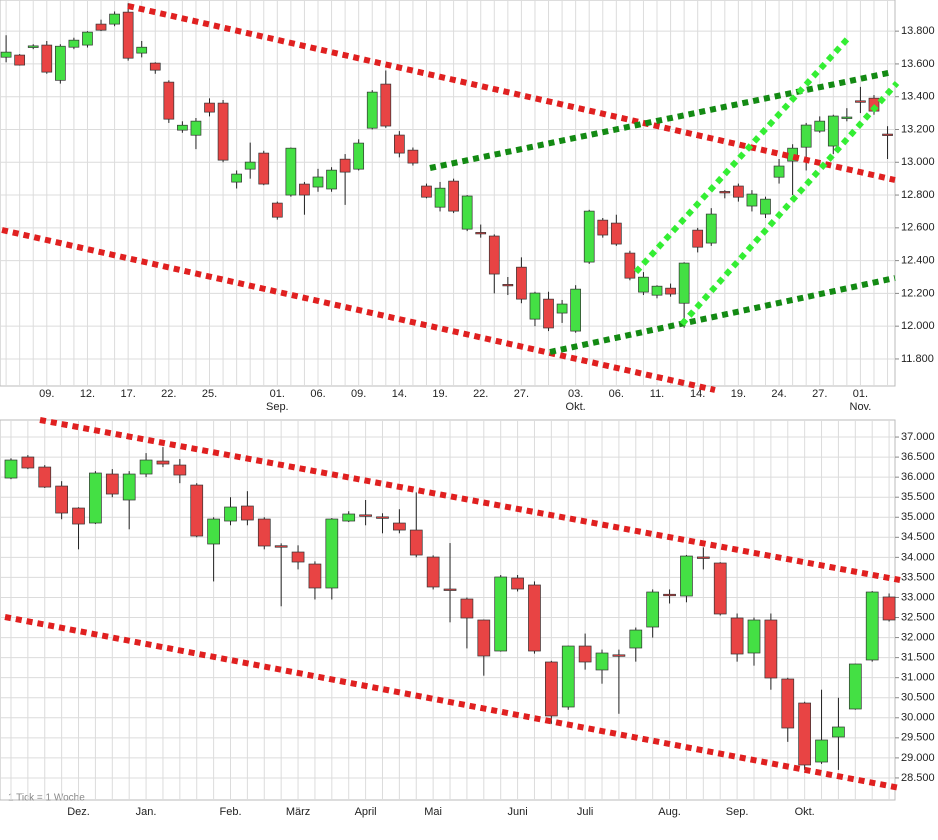  Describe the element at coordinates (918, 326) in the screenshot. I see `y-tick-label: 12.000` at that location.